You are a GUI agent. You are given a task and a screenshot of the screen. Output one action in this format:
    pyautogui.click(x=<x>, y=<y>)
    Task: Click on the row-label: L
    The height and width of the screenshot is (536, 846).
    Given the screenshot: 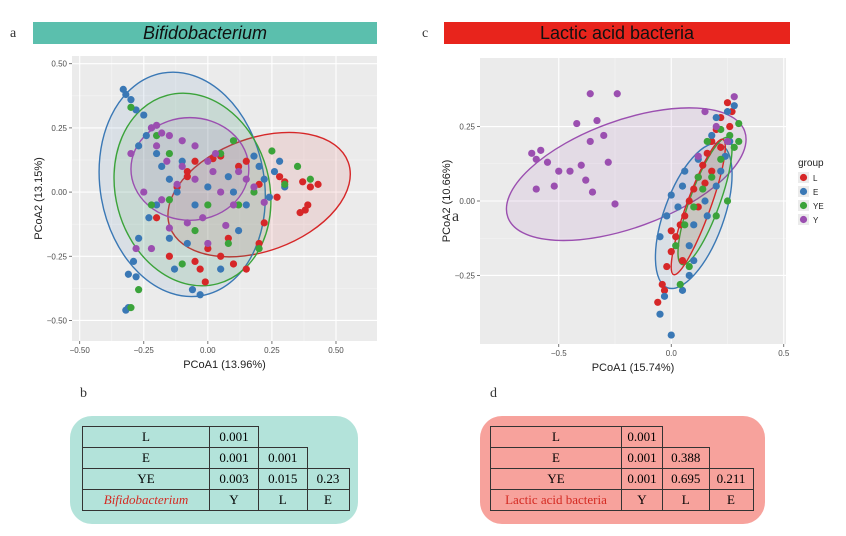 What is the action you would take?
    pyautogui.click(x=556, y=437)
    